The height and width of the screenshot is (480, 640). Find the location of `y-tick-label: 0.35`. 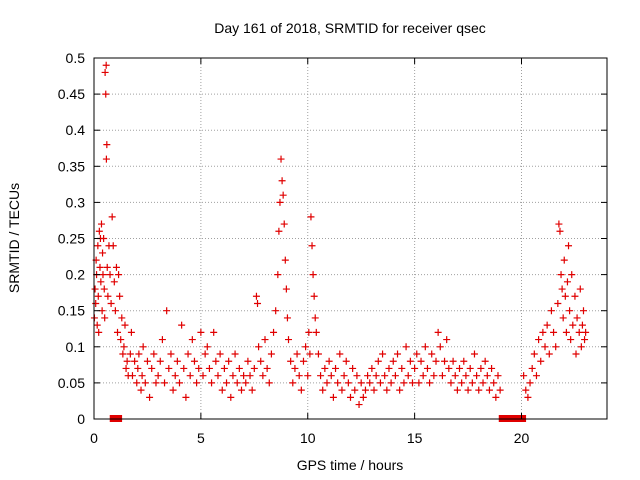

y-tick-label: 0.35 is located at coordinates (71, 166).